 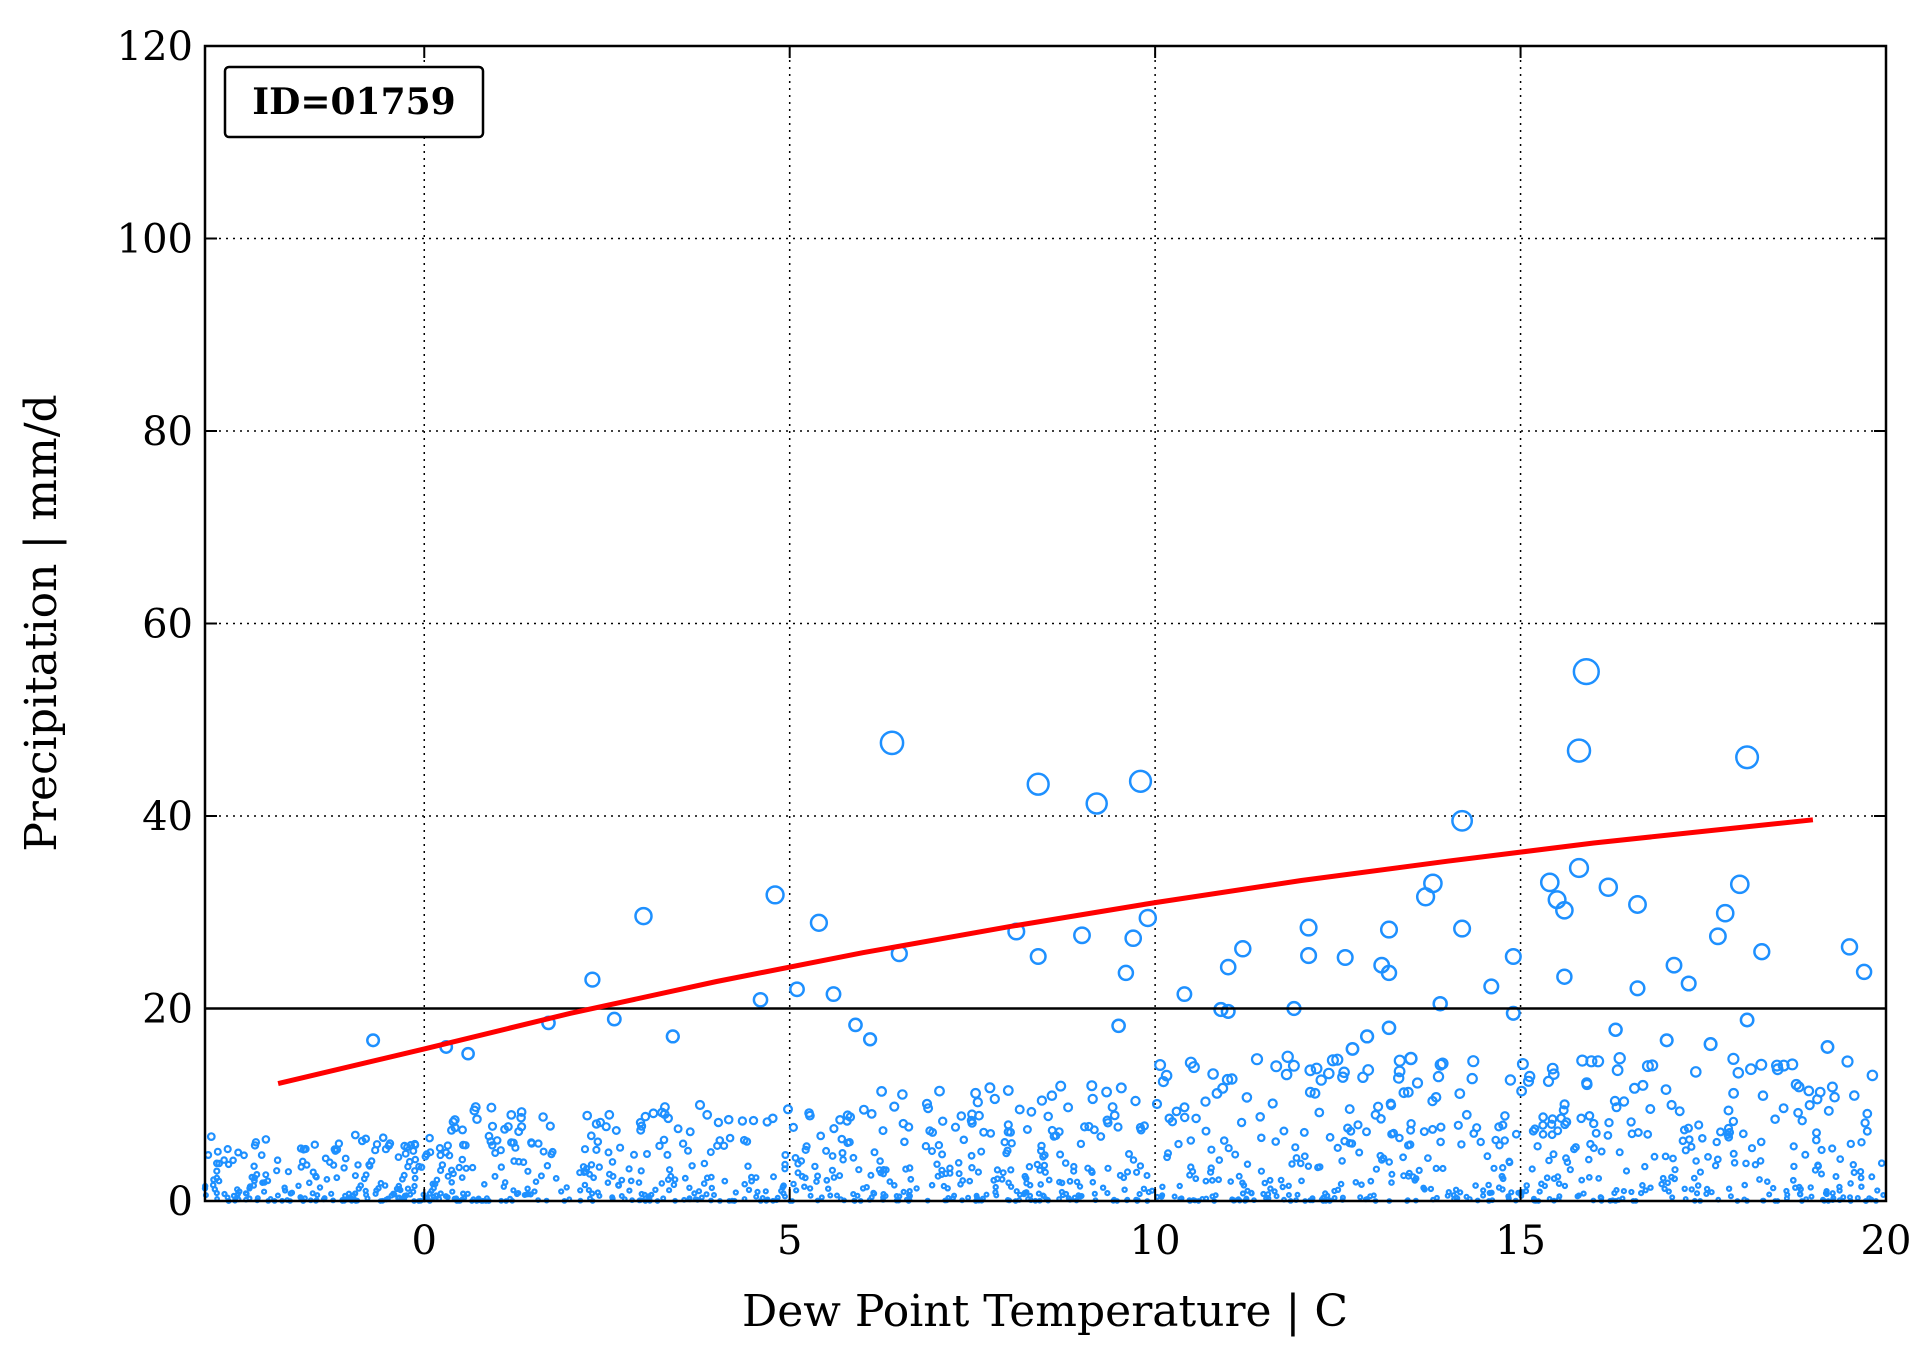 I want to click on annotation-box: ID=01759, so click(x=354, y=102).